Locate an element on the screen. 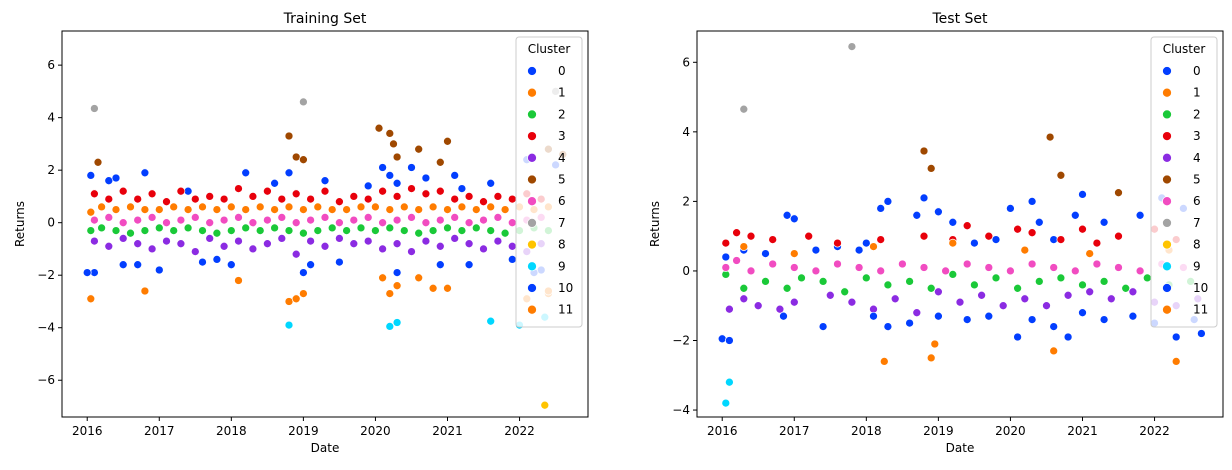  training-set-legend-label: 9 is located at coordinates (562, 266).